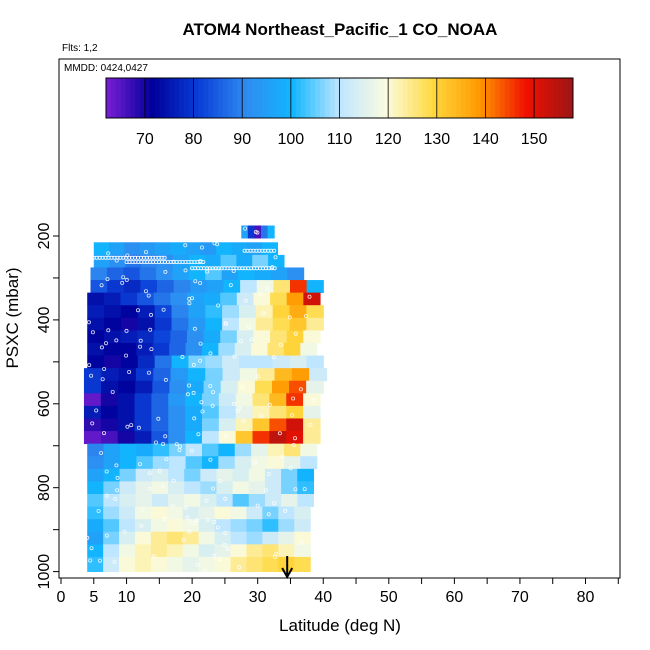 The image size is (650, 650). Describe the element at coordinates (534, 139) in the screenshot. I see `colorbar-tick-label: 150` at that location.